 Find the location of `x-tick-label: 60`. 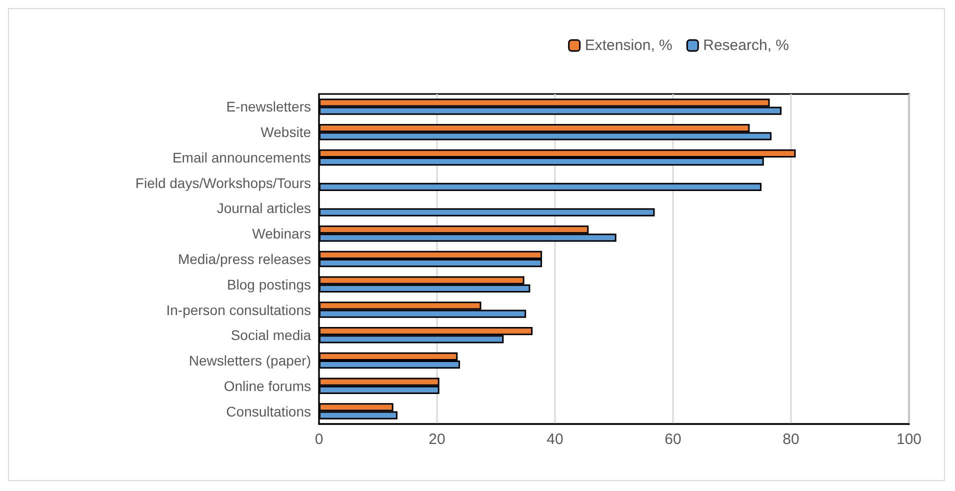

x-tick-label: 60 is located at coordinates (673, 439).